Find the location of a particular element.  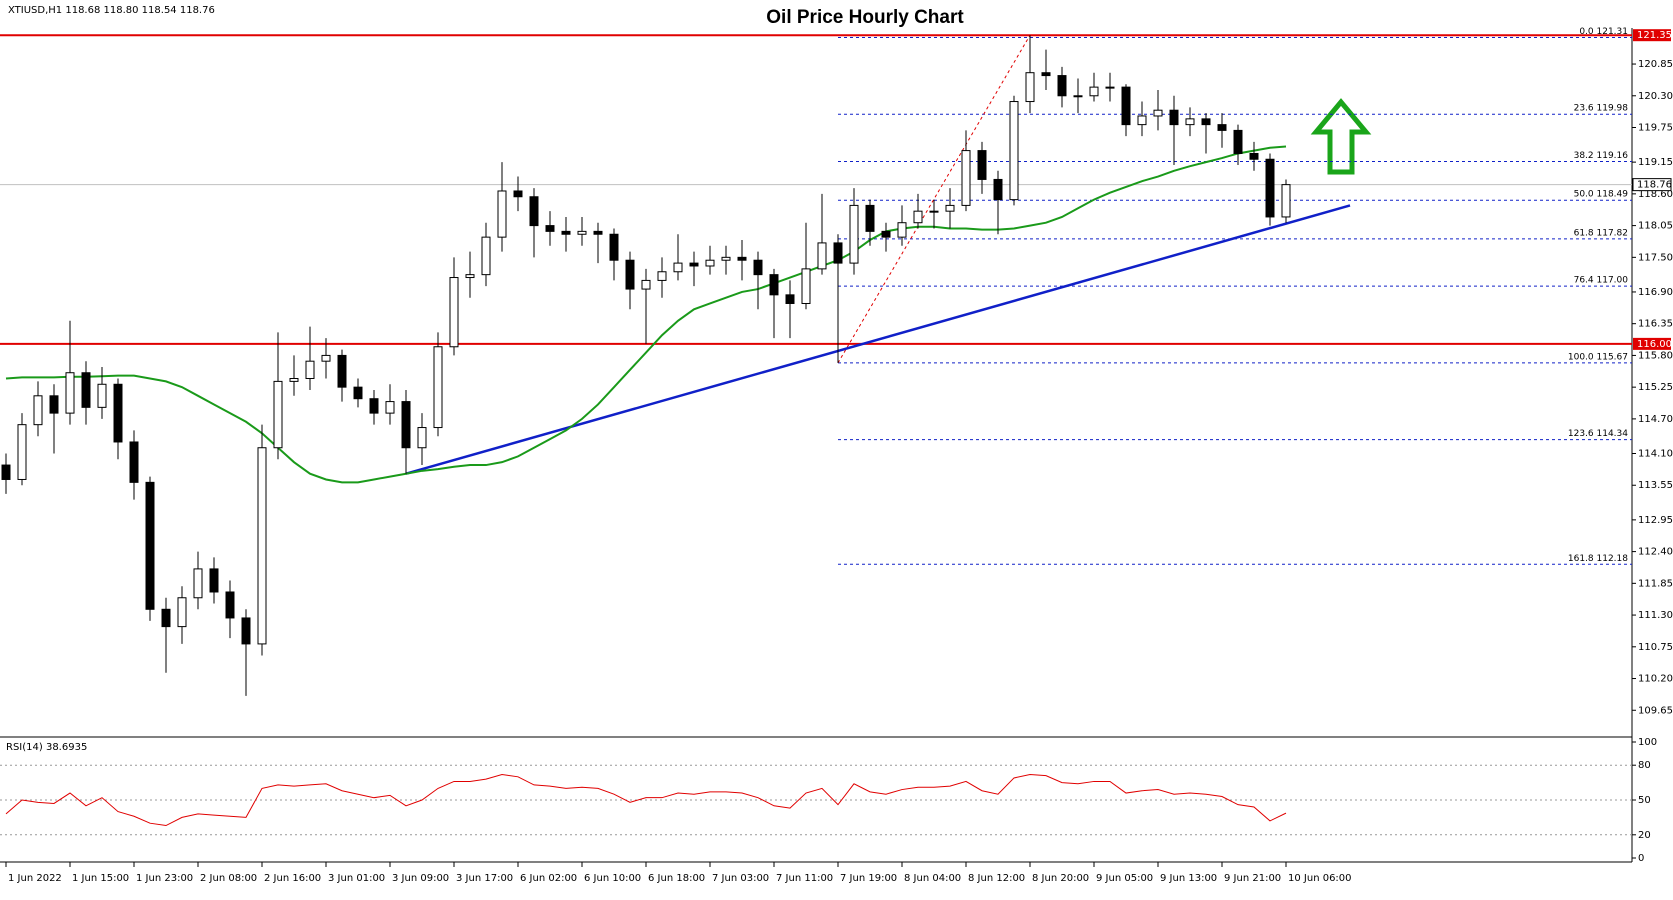

y-tick-label: 112.40 is located at coordinates (1655, 552).